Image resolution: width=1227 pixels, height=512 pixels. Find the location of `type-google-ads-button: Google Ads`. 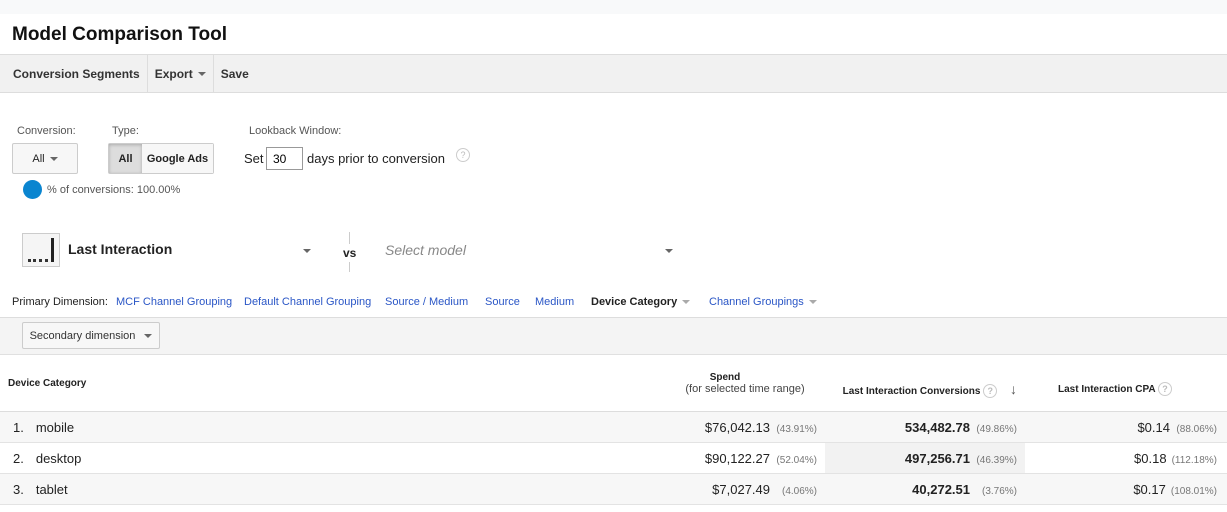

type-google-ads-button: Google Ads is located at coordinates (177, 158).